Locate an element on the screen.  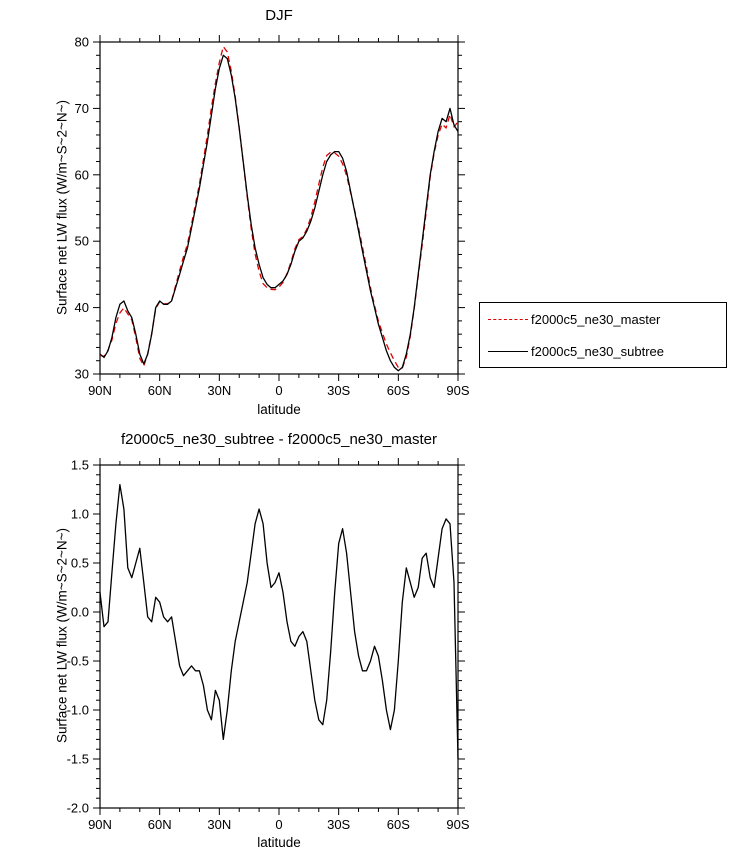
y-tick-label: 70 is located at coordinates (82, 108).